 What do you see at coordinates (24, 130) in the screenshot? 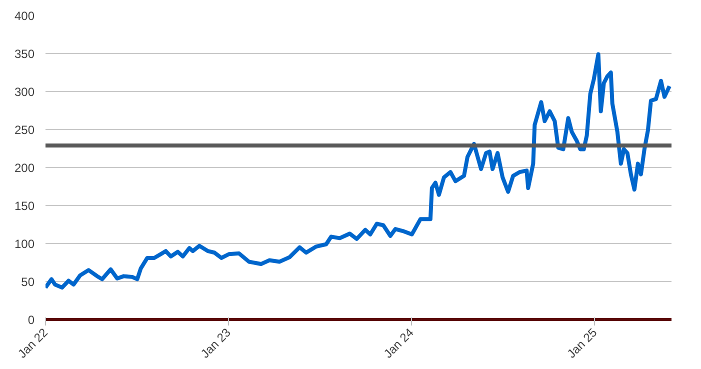
I see `y-tick-label: 250` at bounding box center [24, 130].